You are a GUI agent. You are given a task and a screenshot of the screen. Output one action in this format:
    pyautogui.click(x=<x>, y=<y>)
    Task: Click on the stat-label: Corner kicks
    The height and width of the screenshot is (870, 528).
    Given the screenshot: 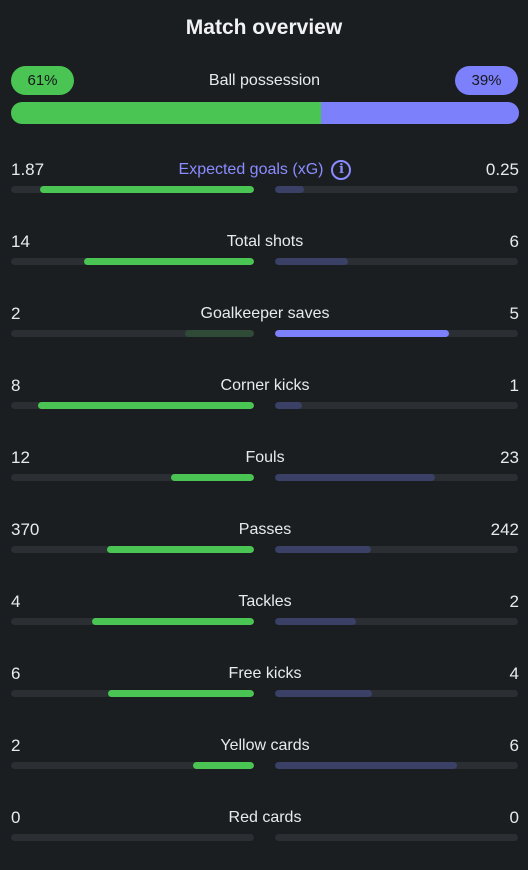 What is the action you would take?
    pyautogui.click(x=265, y=385)
    